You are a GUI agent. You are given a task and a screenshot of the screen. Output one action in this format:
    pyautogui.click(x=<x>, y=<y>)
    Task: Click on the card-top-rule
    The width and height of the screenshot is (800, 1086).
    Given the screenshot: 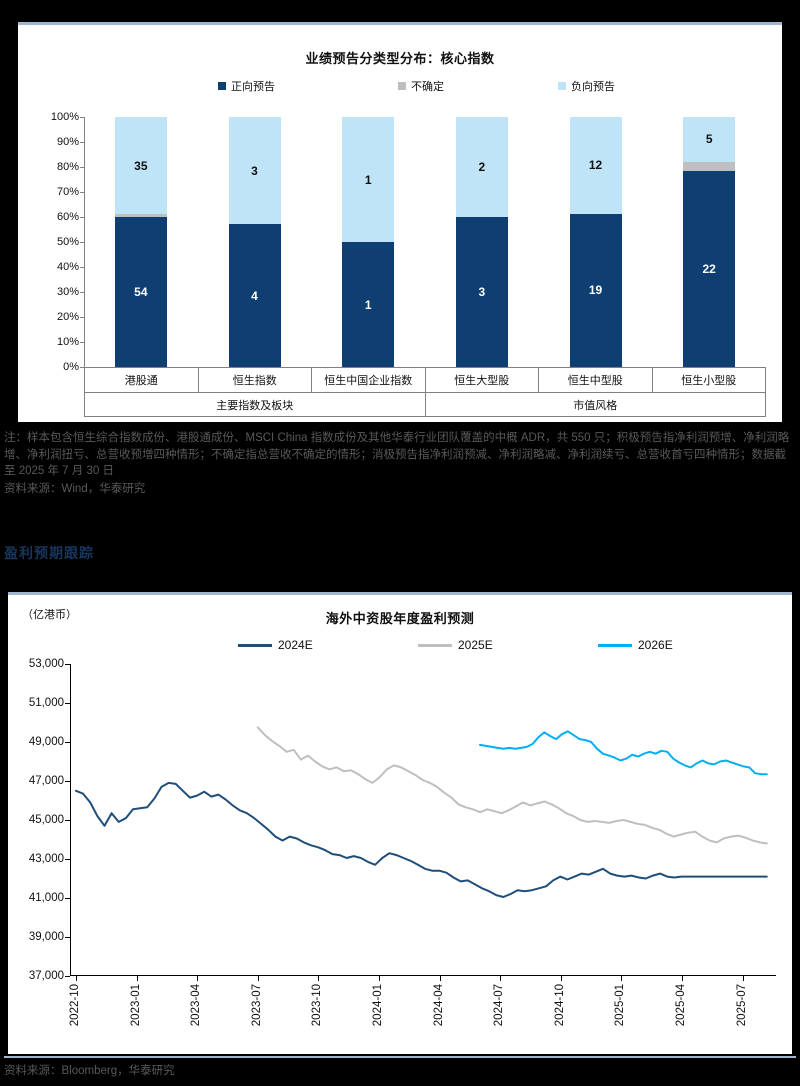 What is the action you would take?
    pyautogui.click(x=400, y=23)
    